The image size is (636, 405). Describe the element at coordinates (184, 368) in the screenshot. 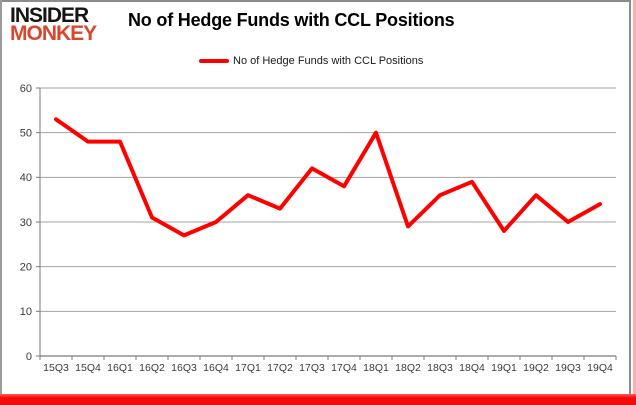

I see `x-tick-label: 16Q3` at that location.